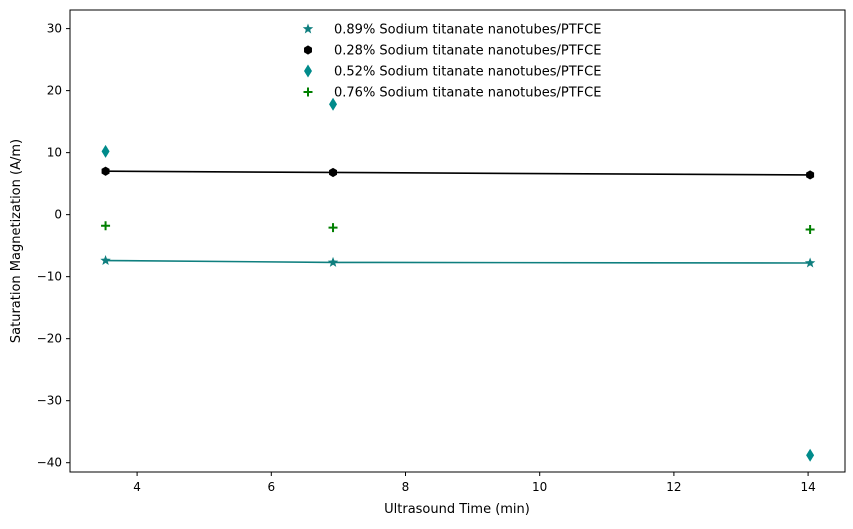  I want to click on y-tick-label: −40, so click(49, 463).